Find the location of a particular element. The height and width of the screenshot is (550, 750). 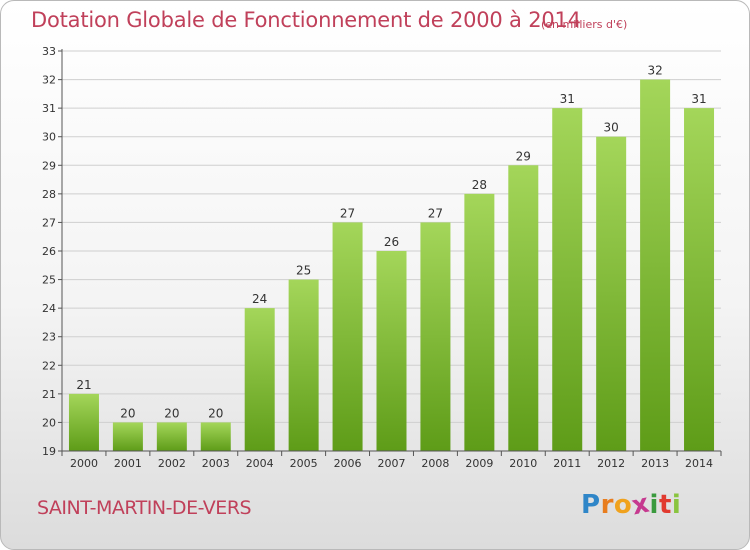

data-label-2006: 27 is located at coordinates (347, 213).